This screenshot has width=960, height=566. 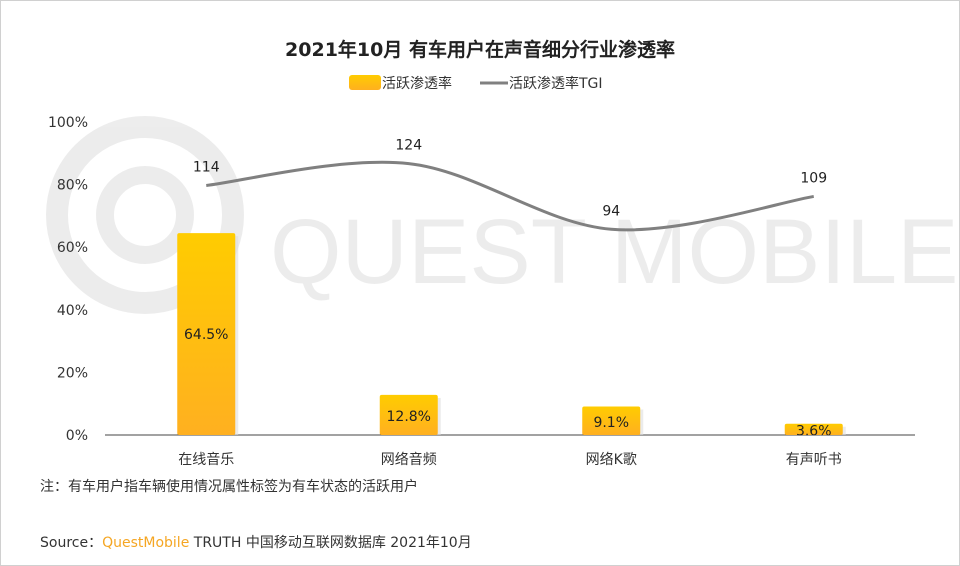 What do you see at coordinates (510, 196) in the screenshot?
I see `tgi-line` at bounding box center [510, 196].